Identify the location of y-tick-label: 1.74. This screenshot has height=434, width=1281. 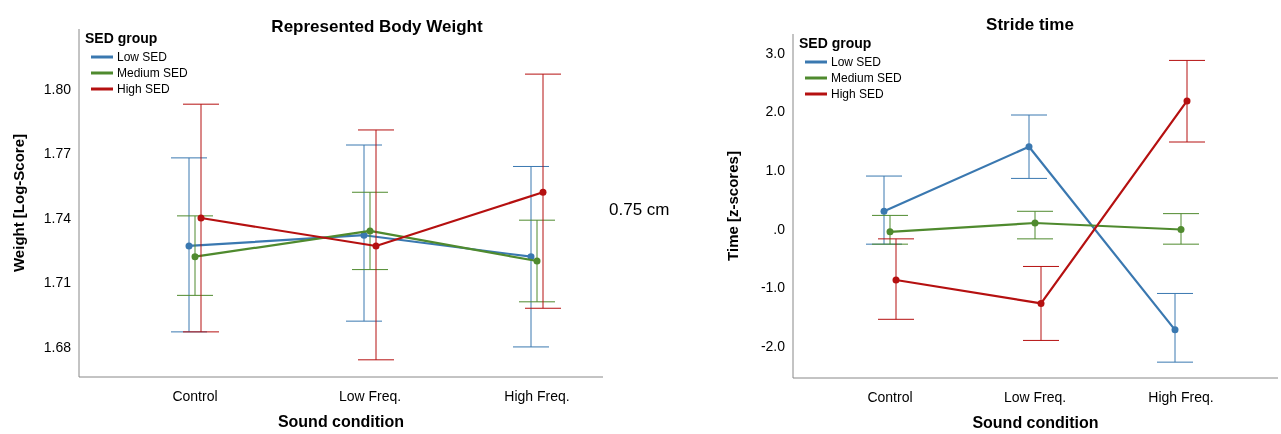
(57, 217).